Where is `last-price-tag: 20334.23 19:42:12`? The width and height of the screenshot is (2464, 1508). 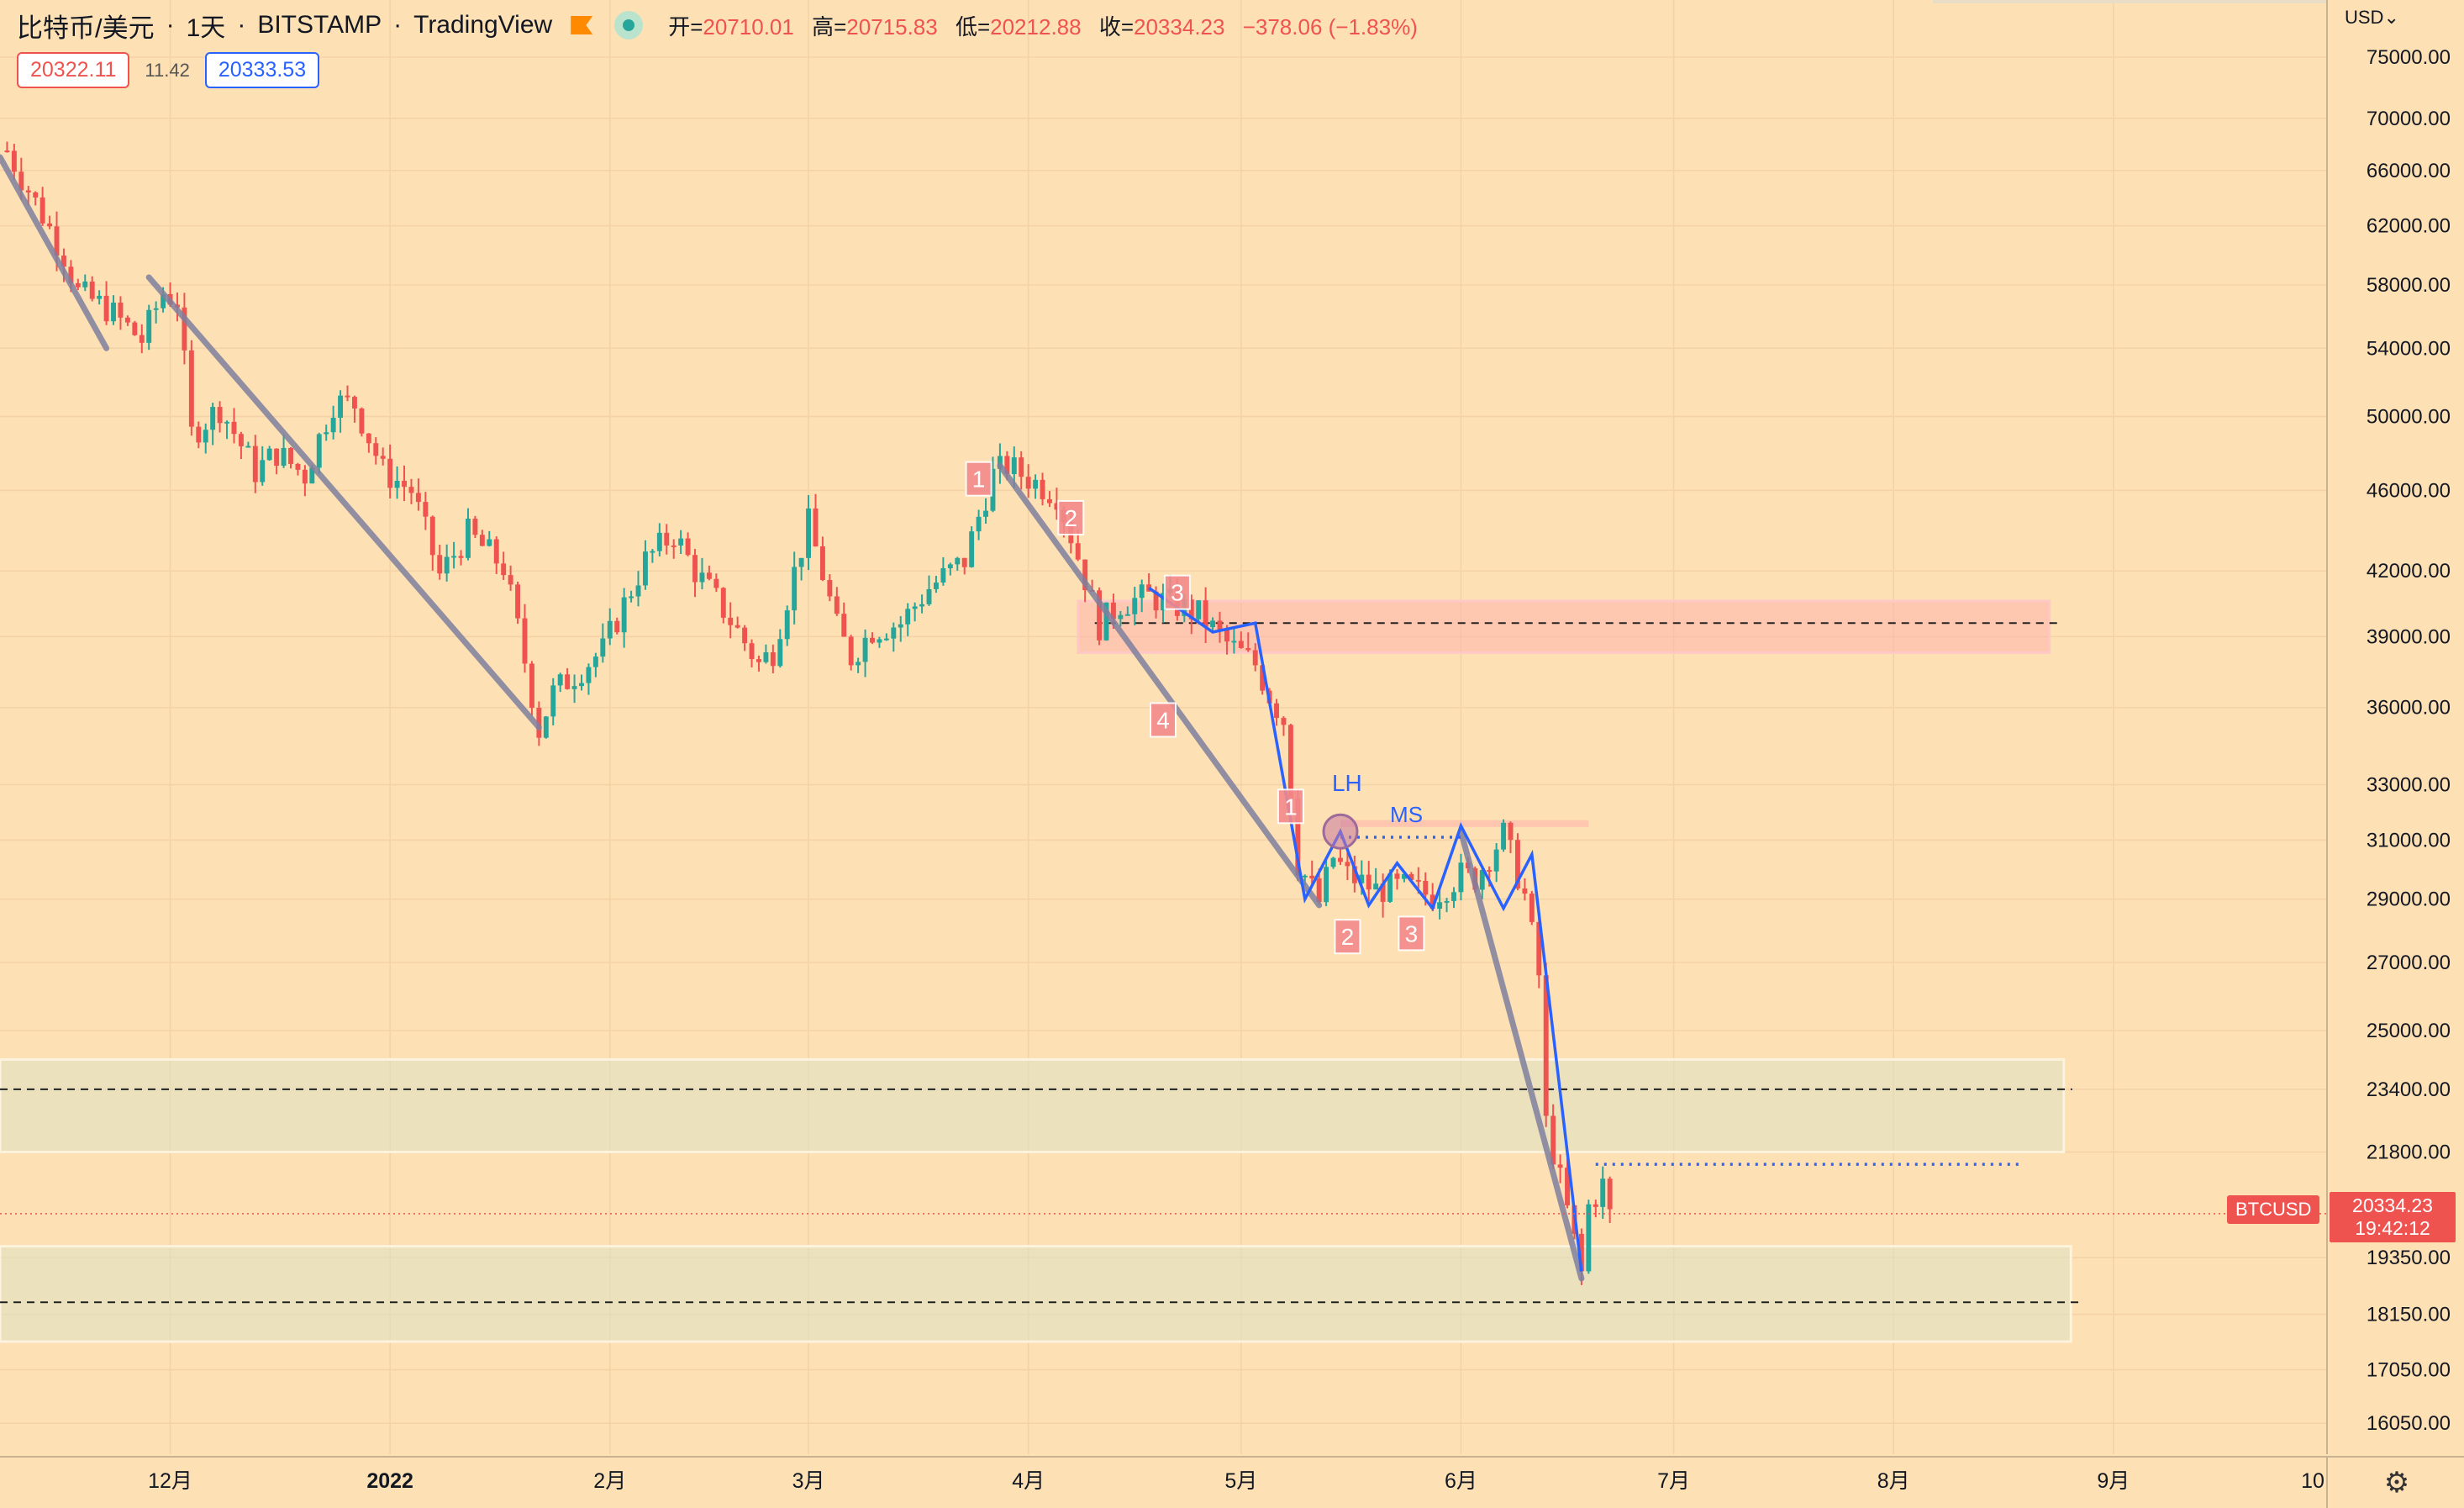 last-price-tag: 20334.23 19:42:12 is located at coordinates (2393, 1217).